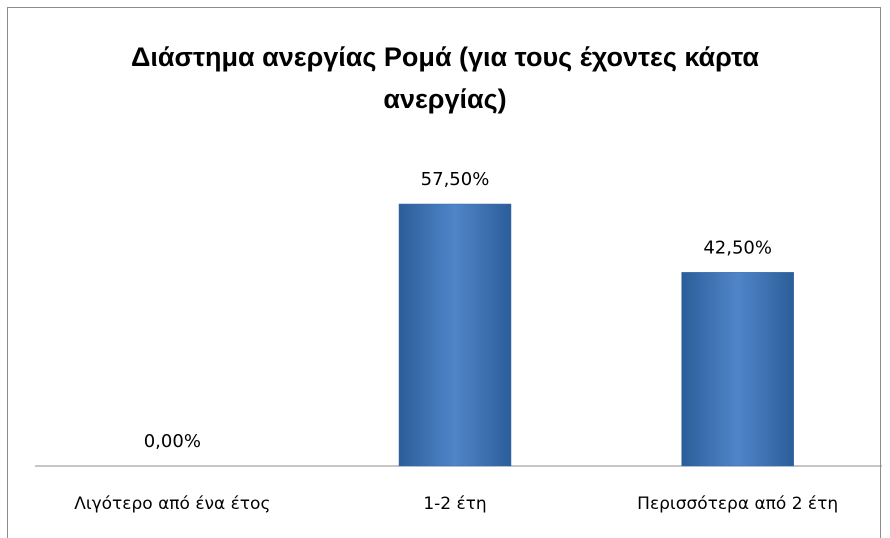 This screenshot has width=890, height=538. What do you see at coordinates (737, 247) in the screenshot?
I see `data-label: 42,50%` at bounding box center [737, 247].